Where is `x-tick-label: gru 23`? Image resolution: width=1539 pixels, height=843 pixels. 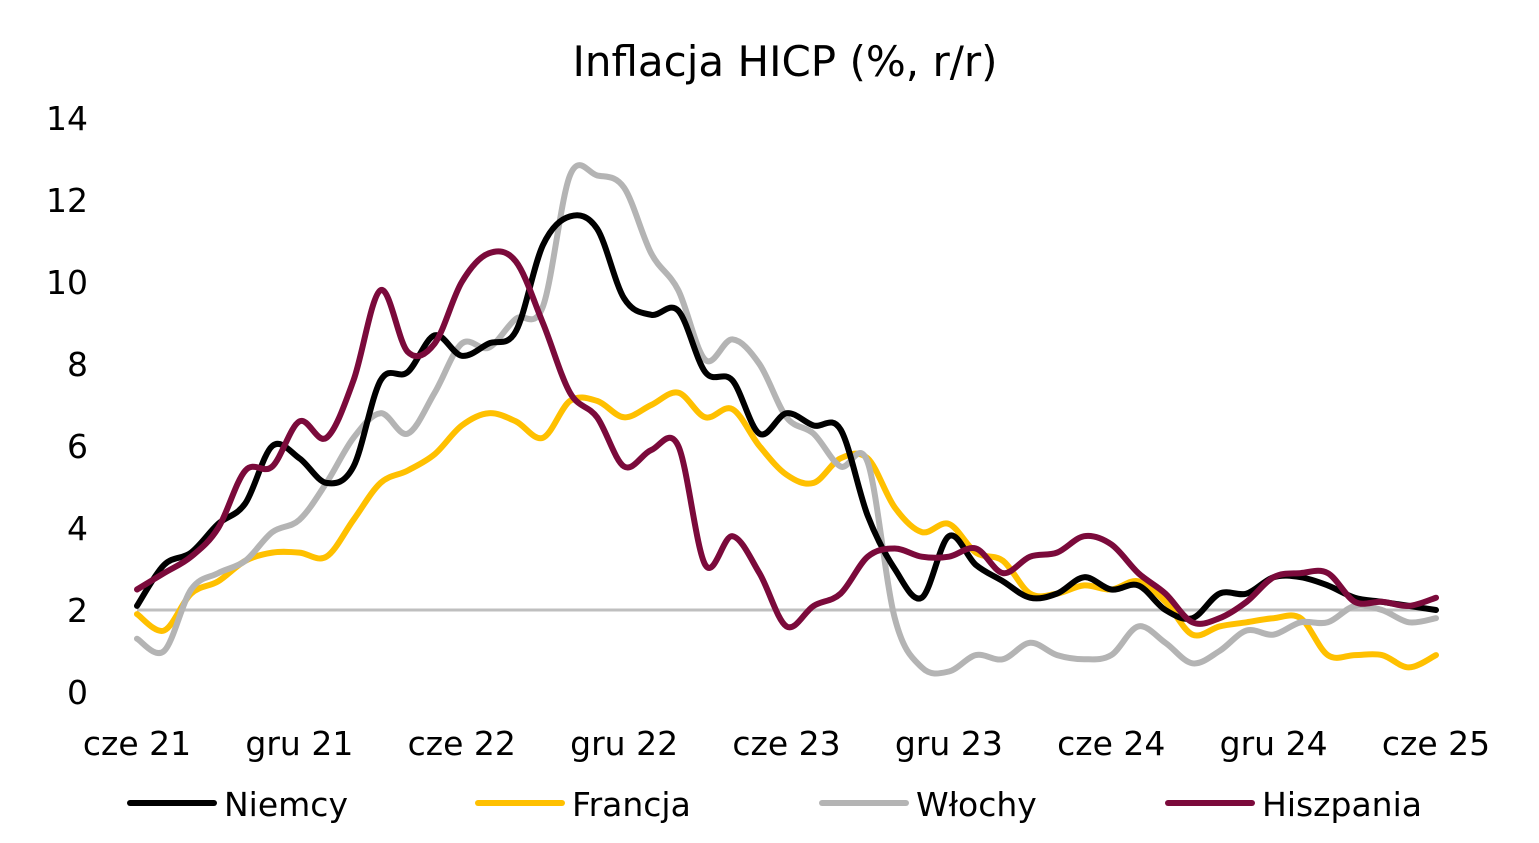 x-tick-label: gru 23 is located at coordinates (949, 743).